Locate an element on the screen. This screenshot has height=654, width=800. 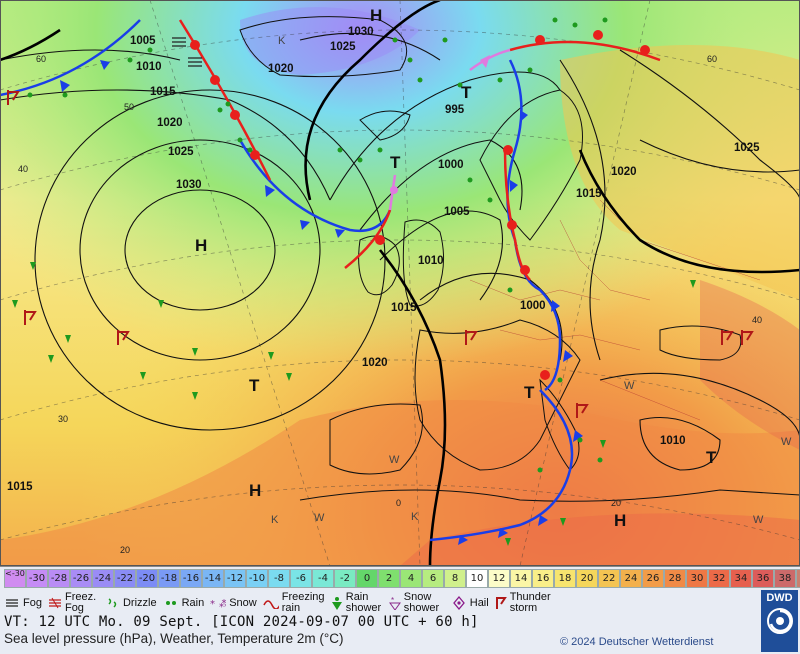
temp-scale-chip: 12 is located at coordinates (499, 578).